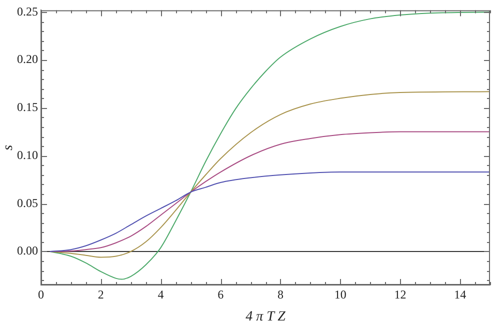 This screenshot has height=329, width=500. What do you see at coordinates (41, 294) in the screenshot?
I see `x-tick-label: 0` at bounding box center [41, 294].